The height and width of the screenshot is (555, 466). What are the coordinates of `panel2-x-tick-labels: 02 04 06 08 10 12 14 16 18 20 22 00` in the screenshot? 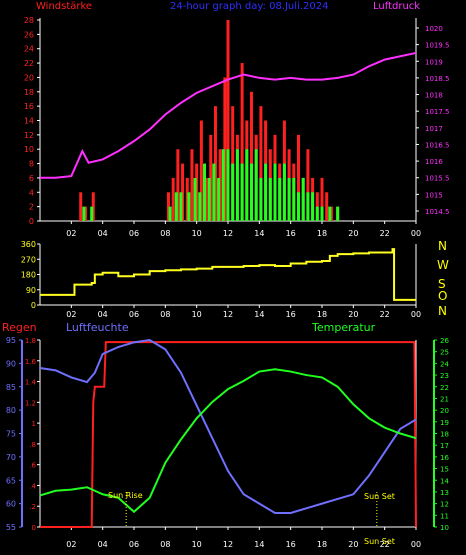 It's located at (243, 314).